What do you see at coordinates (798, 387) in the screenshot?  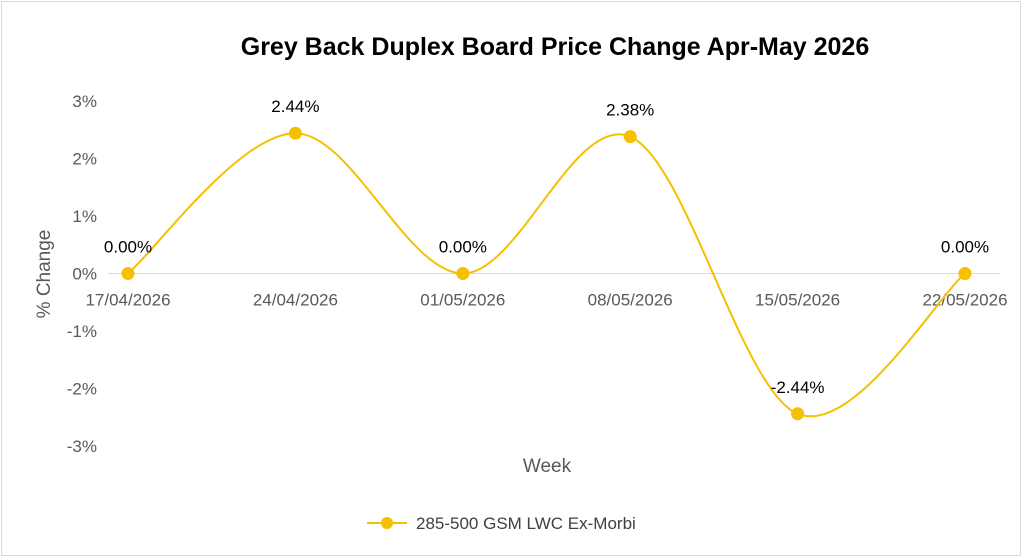 I see `data-label: -2.44%` at bounding box center [798, 387].